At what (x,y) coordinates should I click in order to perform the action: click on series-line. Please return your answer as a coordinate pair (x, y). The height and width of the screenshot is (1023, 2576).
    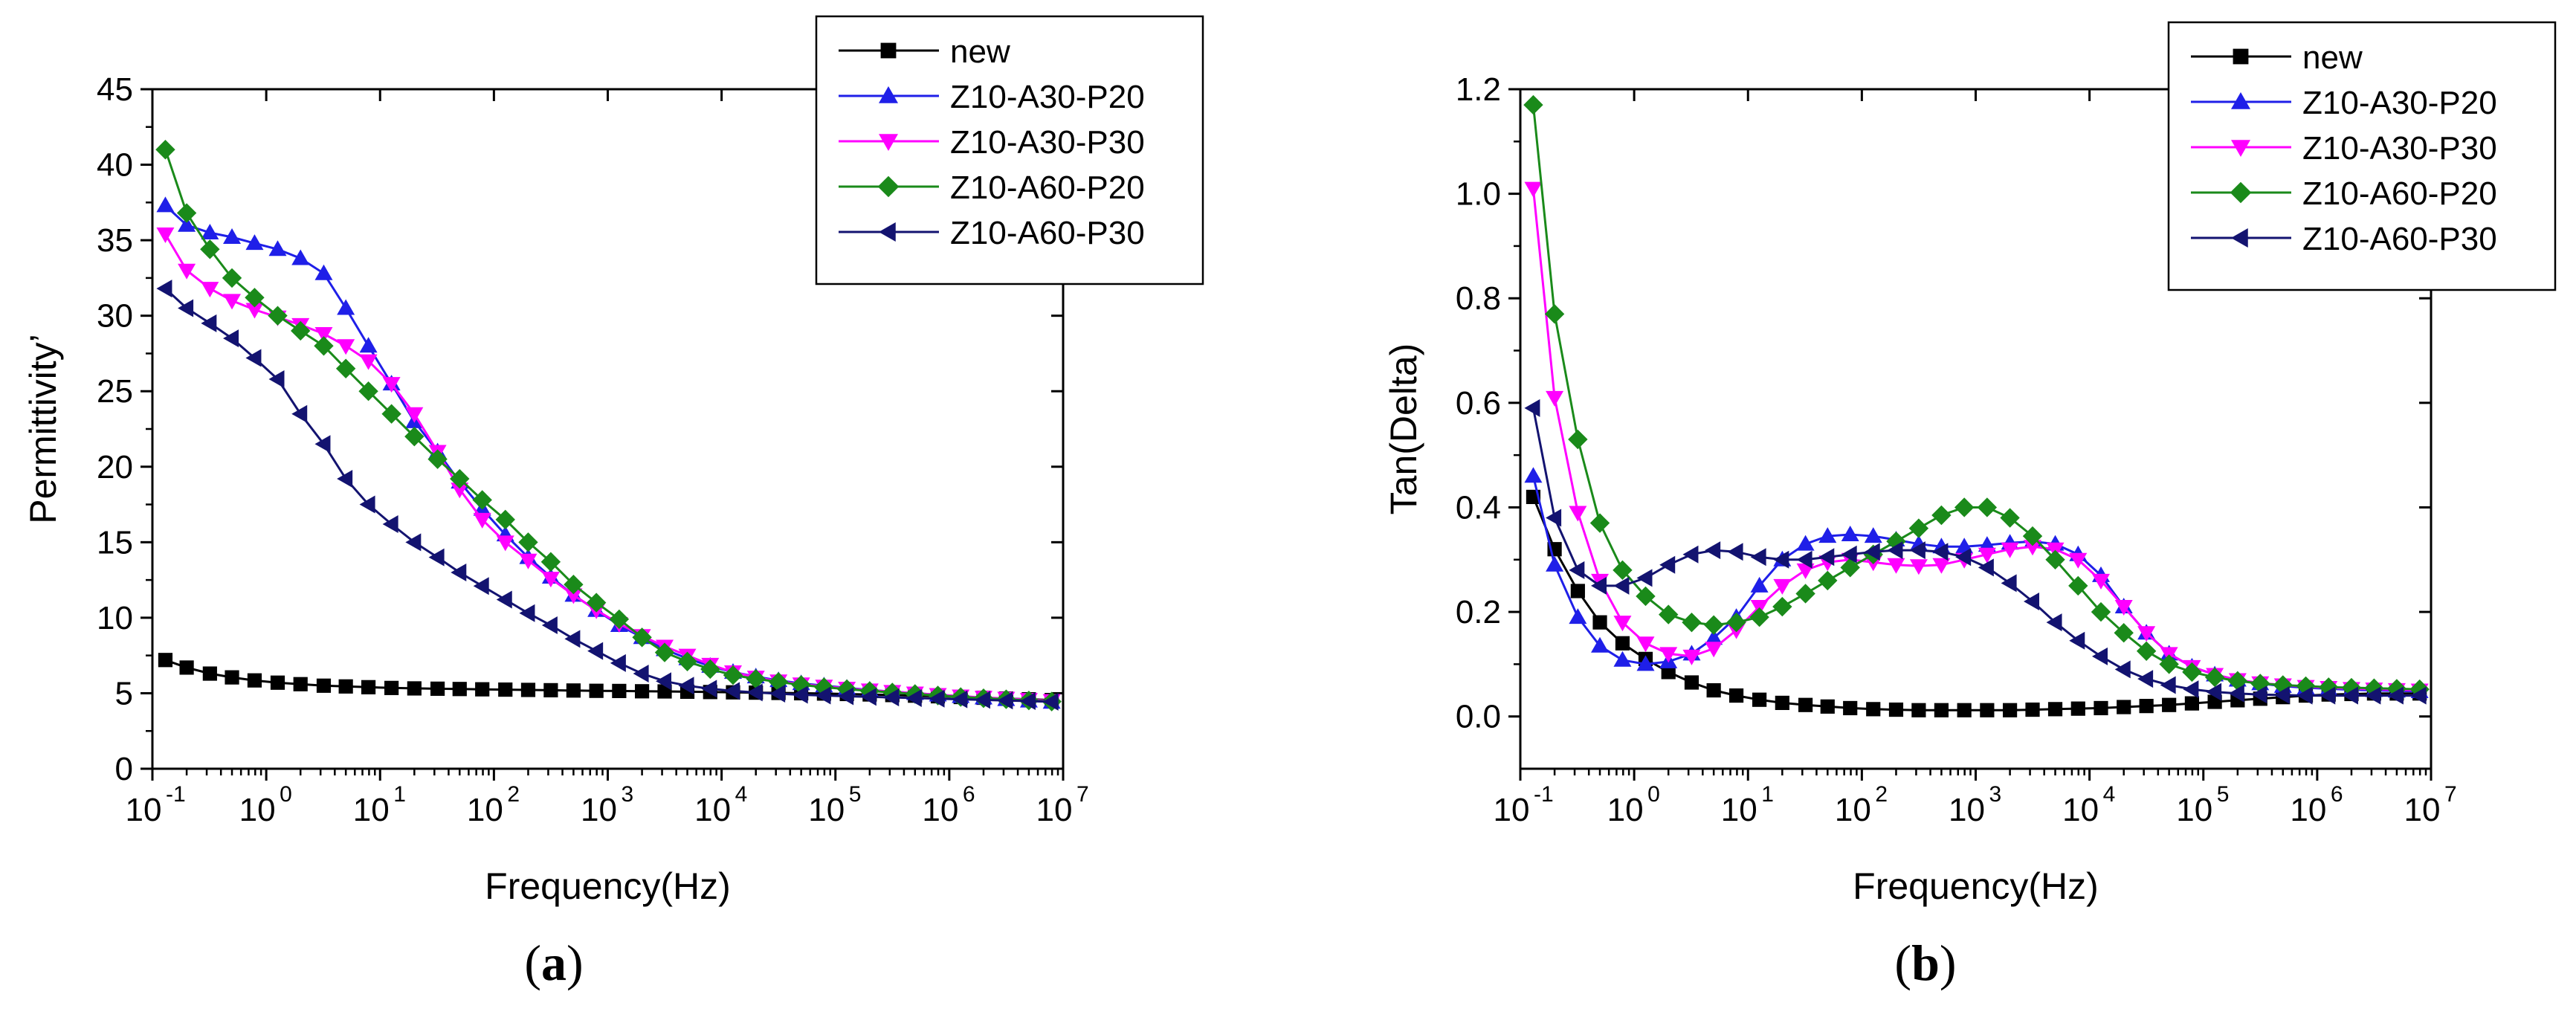
    Looking at the image, I should click on (608, 680).